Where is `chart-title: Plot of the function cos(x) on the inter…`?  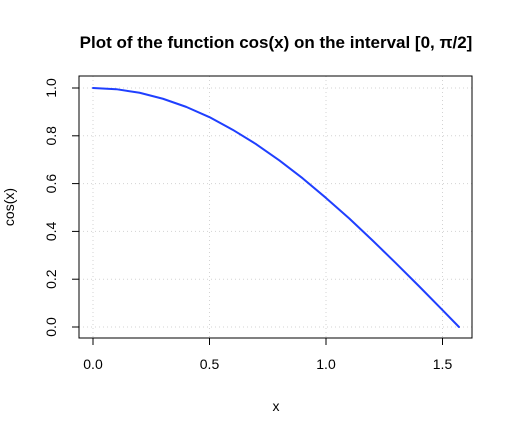
chart-title: Plot of the function cos(x) on the inter… is located at coordinates (276, 42).